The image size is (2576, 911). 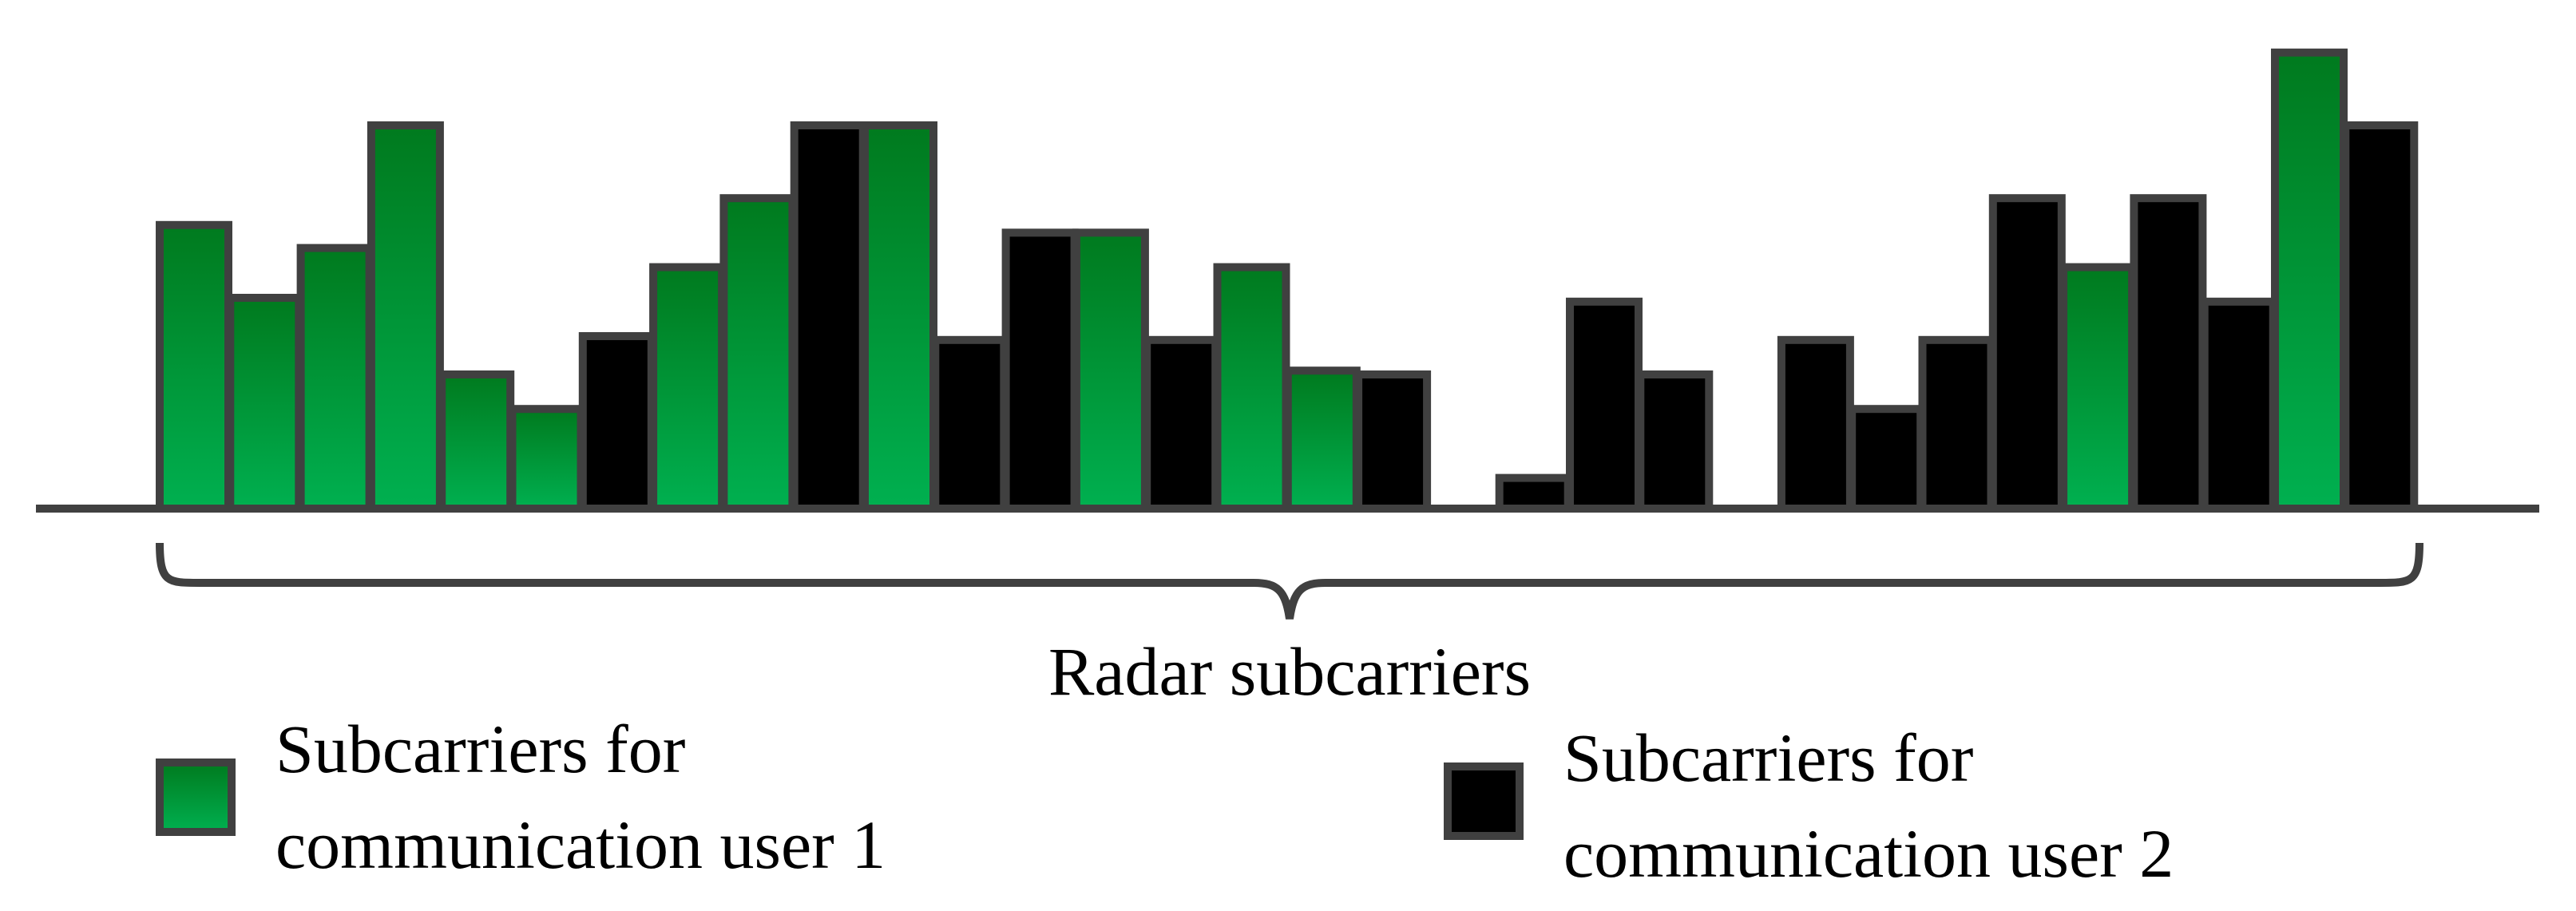 What do you see at coordinates (1289, 671) in the screenshot?
I see `radar-subcarriers-label: Radar subcarriers` at bounding box center [1289, 671].